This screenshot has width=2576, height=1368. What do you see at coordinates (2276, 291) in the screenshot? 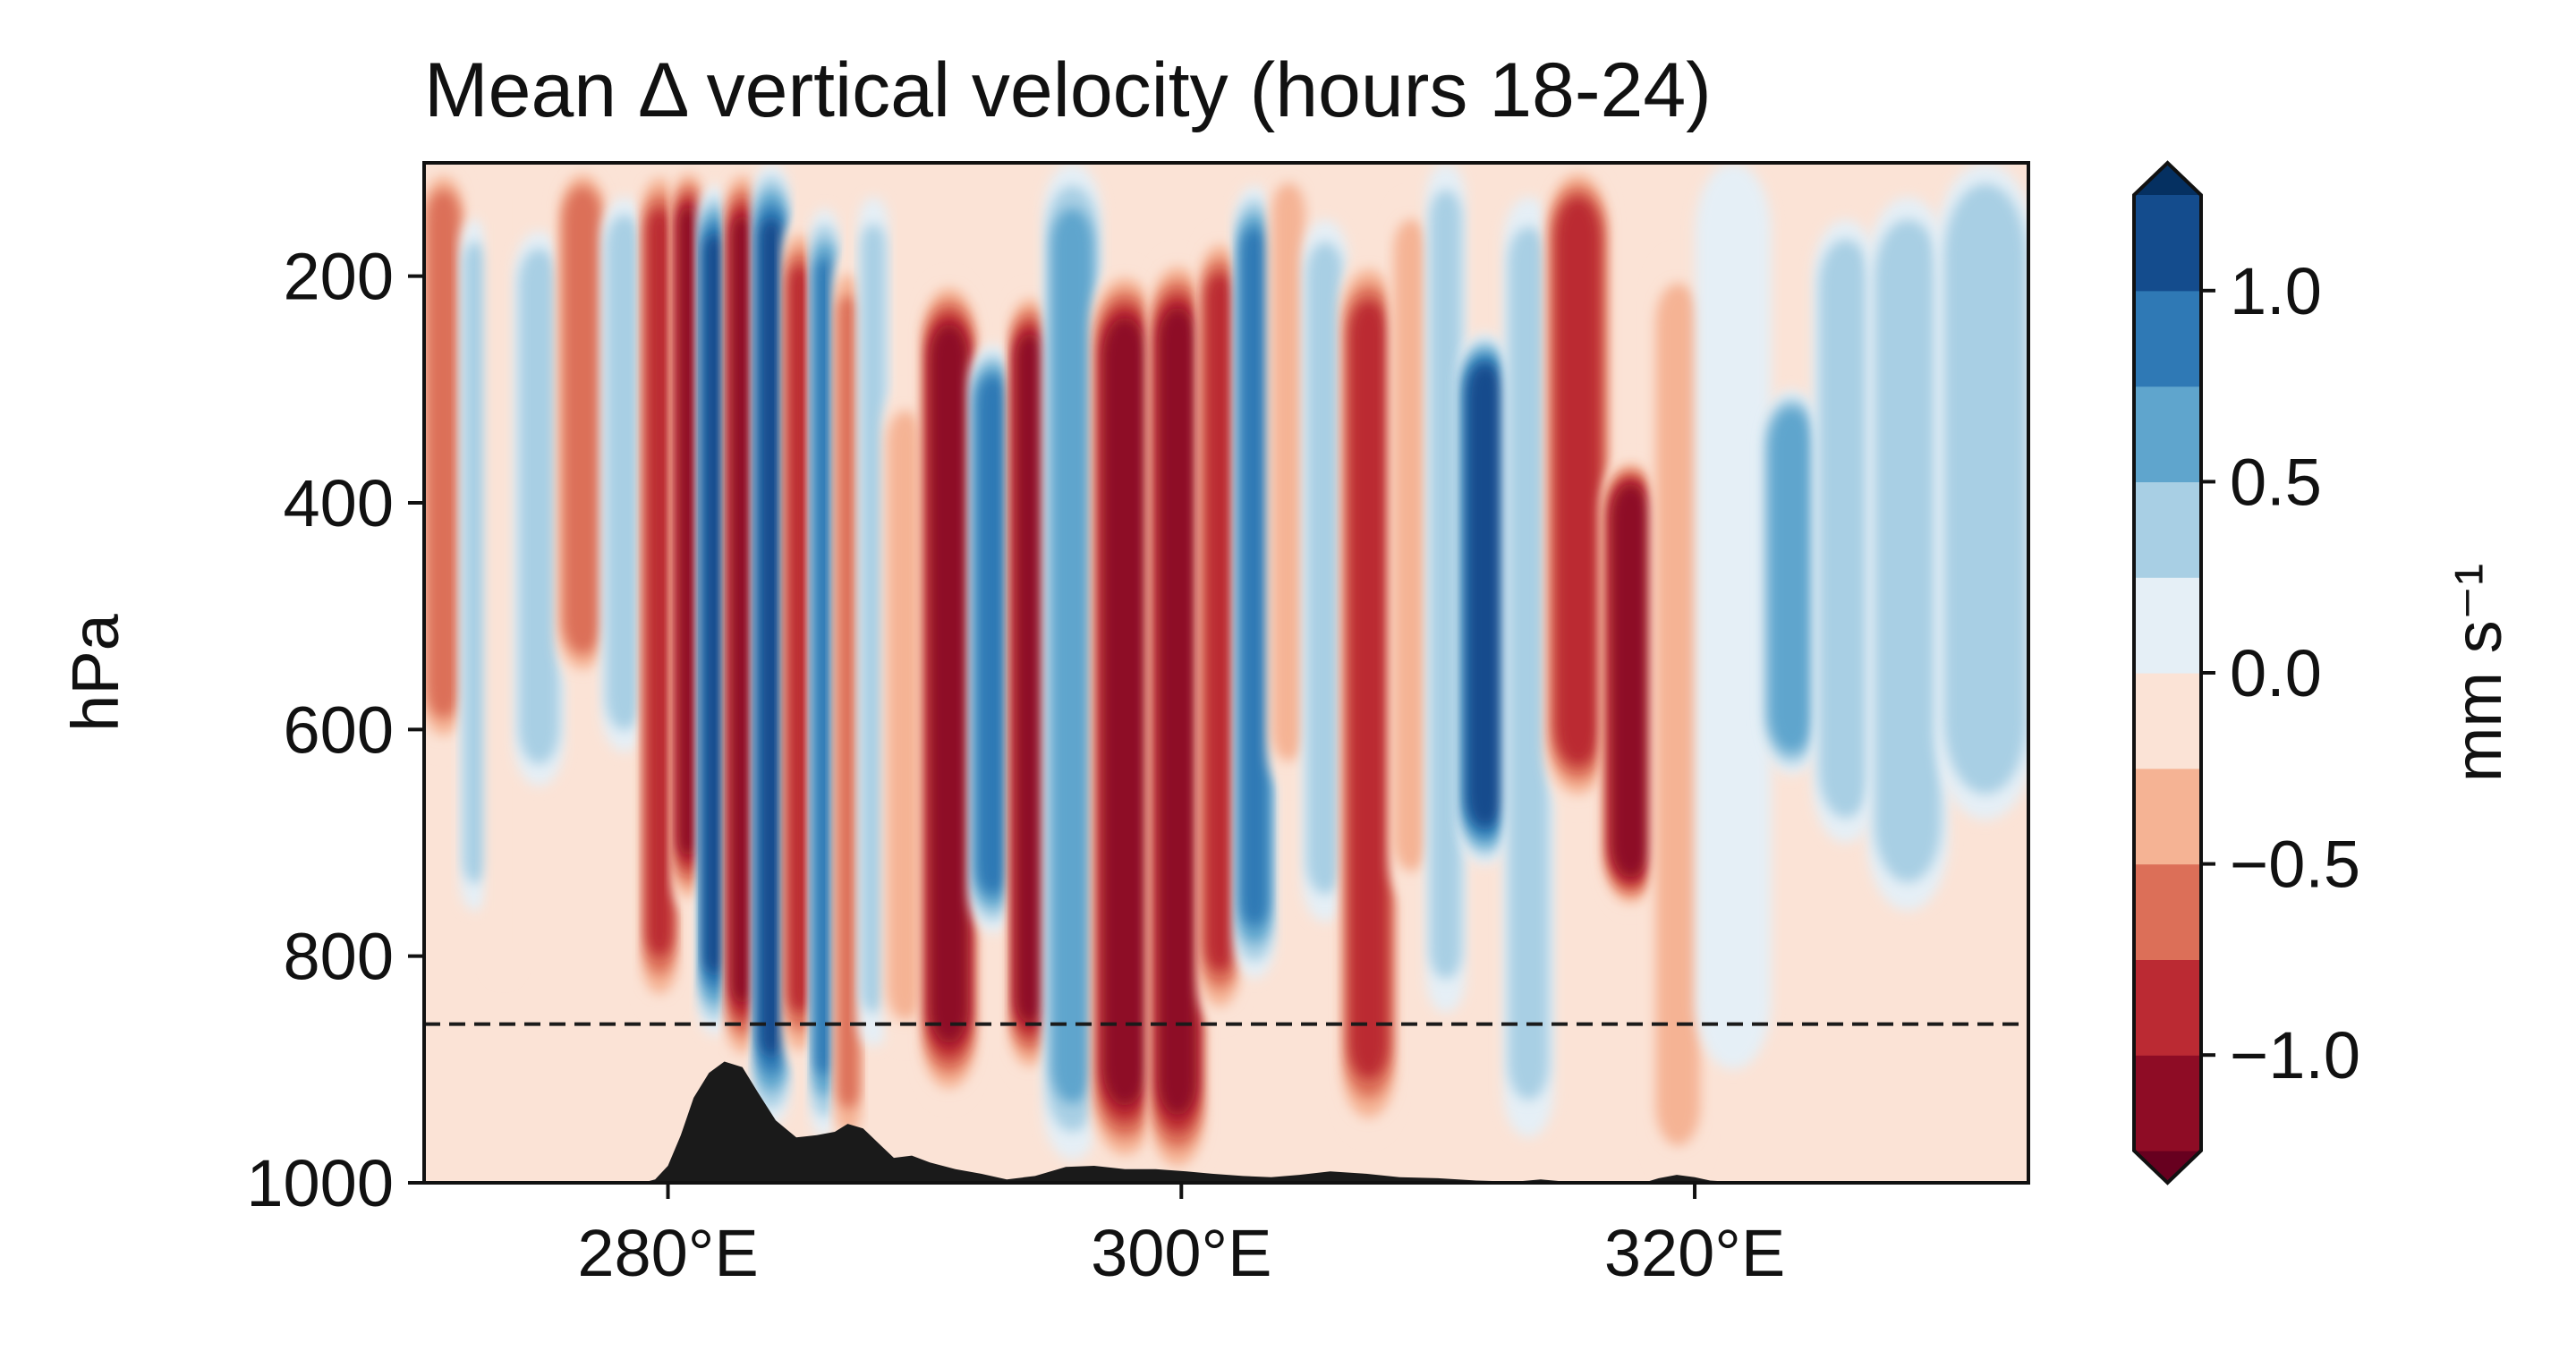
I see `colorbar-tick-label: 1.0` at bounding box center [2276, 291].